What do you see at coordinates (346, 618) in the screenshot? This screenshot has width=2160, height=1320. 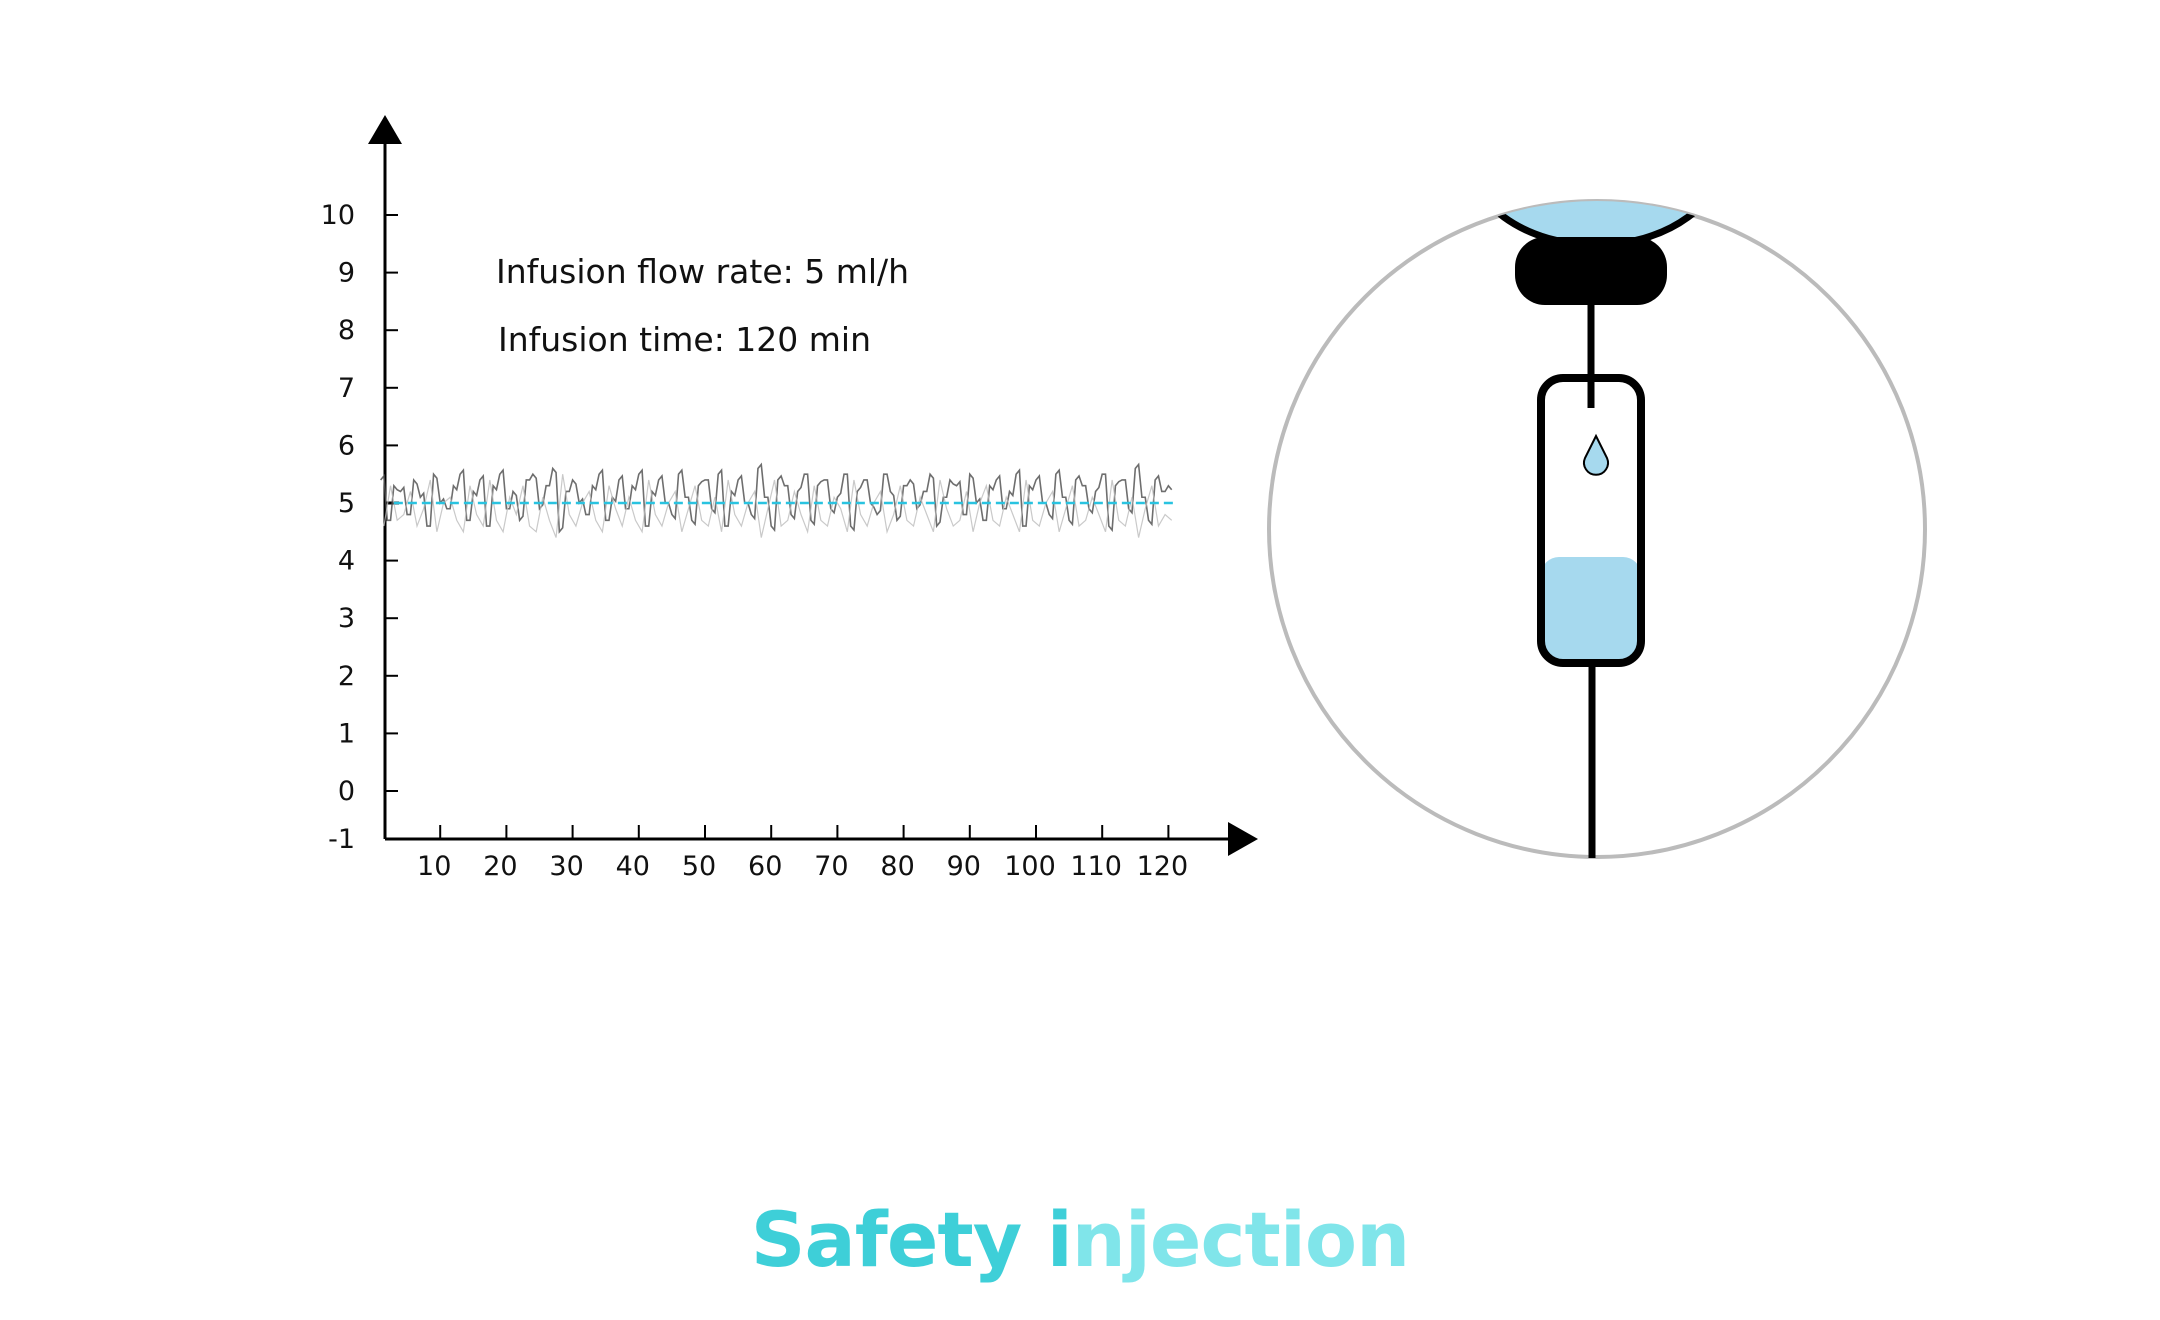 I see `y-tick-label: 3` at bounding box center [346, 618].